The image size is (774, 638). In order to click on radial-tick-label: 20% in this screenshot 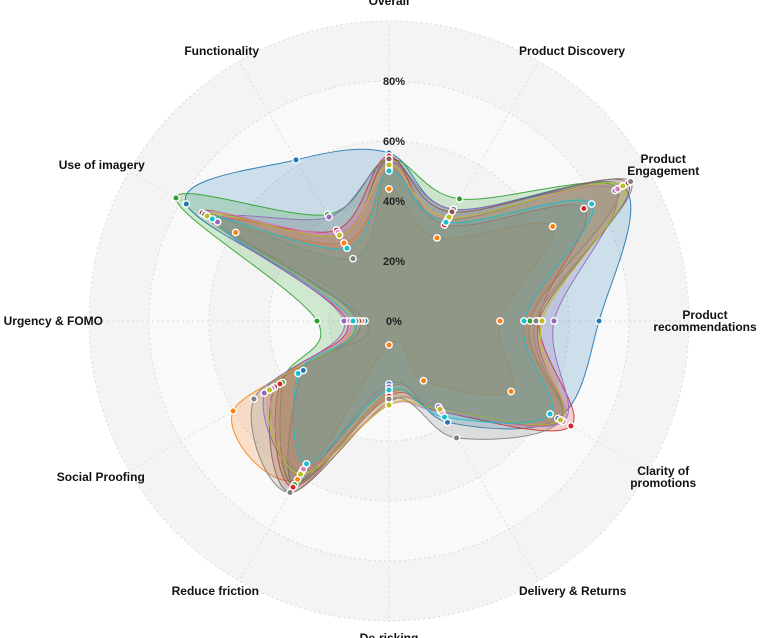, I will do `click(394, 262)`.